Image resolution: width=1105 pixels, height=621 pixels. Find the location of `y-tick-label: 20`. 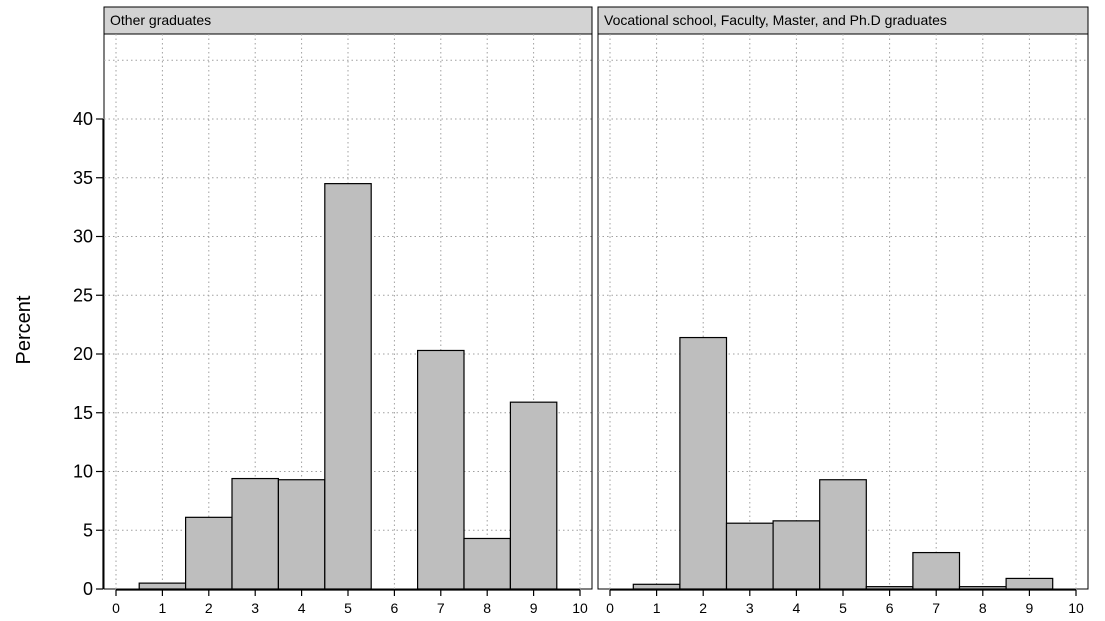

y-tick-label: 20 is located at coordinates (83, 354).